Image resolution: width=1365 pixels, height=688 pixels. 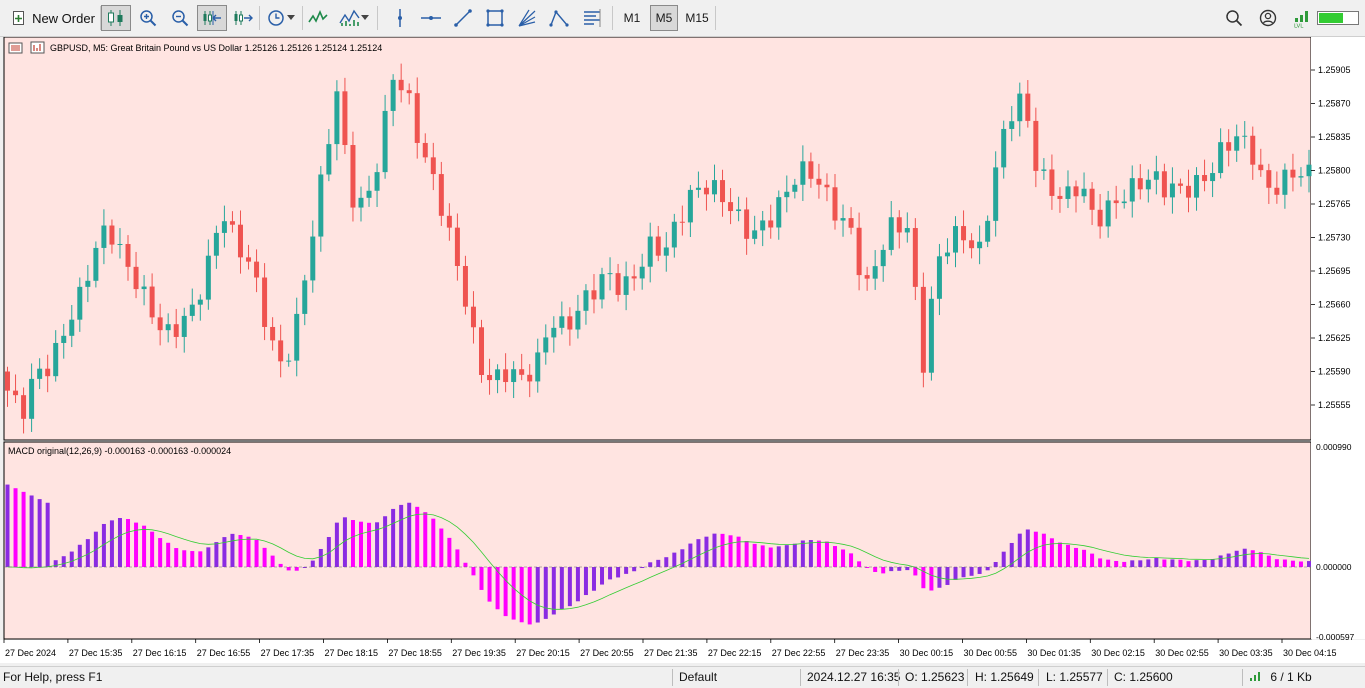 What do you see at coordinates (431, 18) in the screenshot?
I see `horizontal-line-button` at bounding box center [431, 18].